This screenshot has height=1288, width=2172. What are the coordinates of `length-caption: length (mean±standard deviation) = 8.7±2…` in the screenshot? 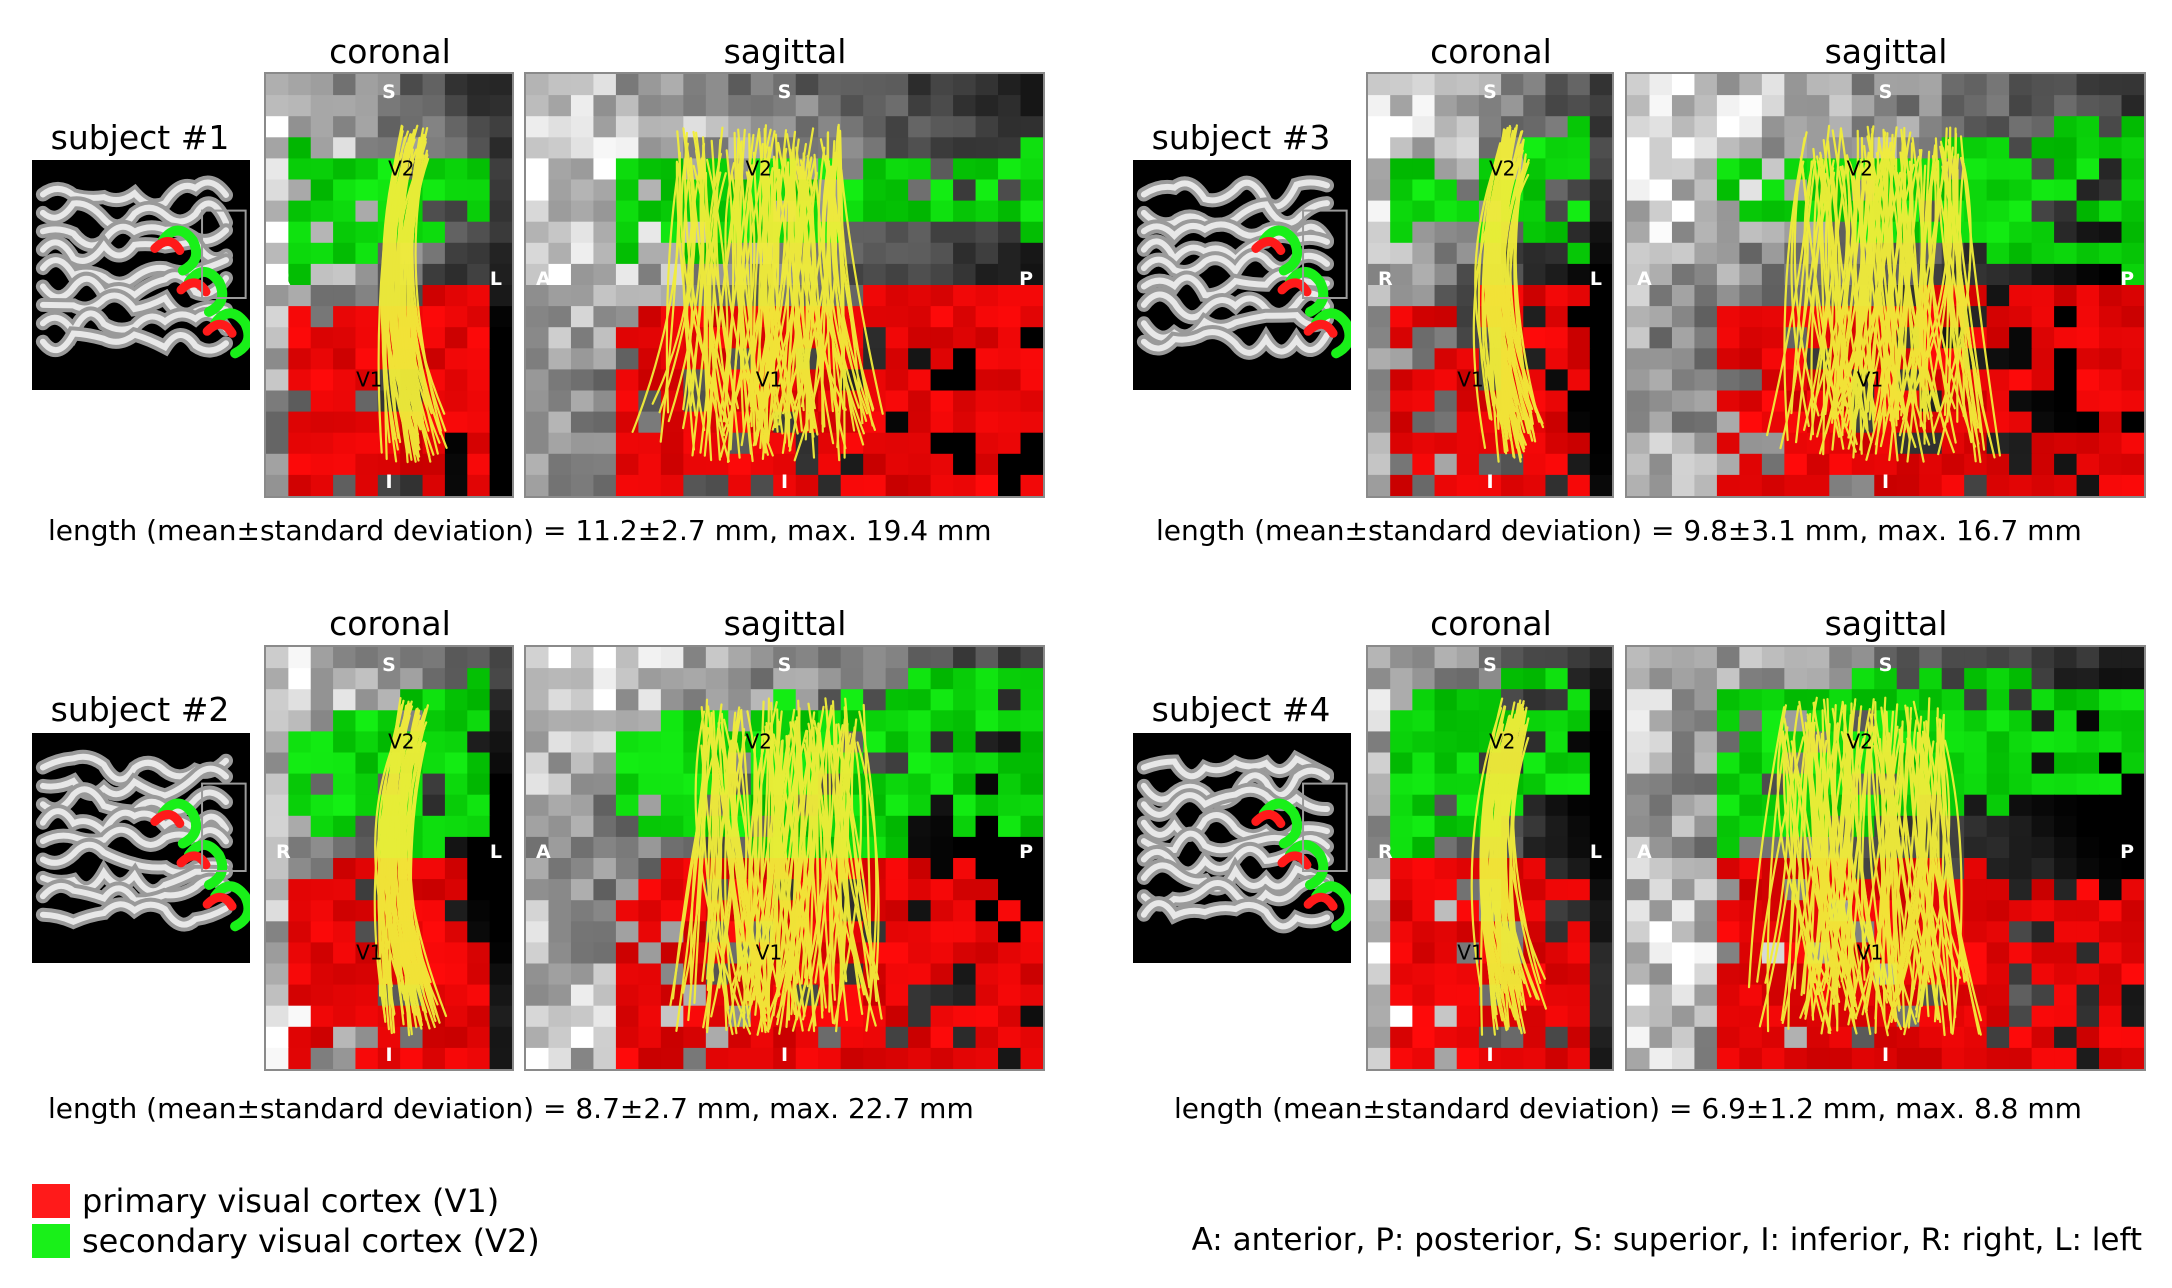 It's located at (511, 1108).